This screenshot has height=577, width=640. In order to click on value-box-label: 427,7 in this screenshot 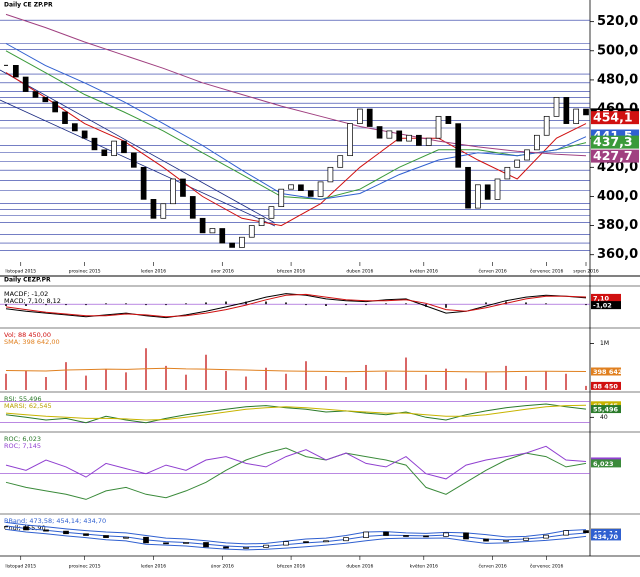, I will do `click(613, 155)`.